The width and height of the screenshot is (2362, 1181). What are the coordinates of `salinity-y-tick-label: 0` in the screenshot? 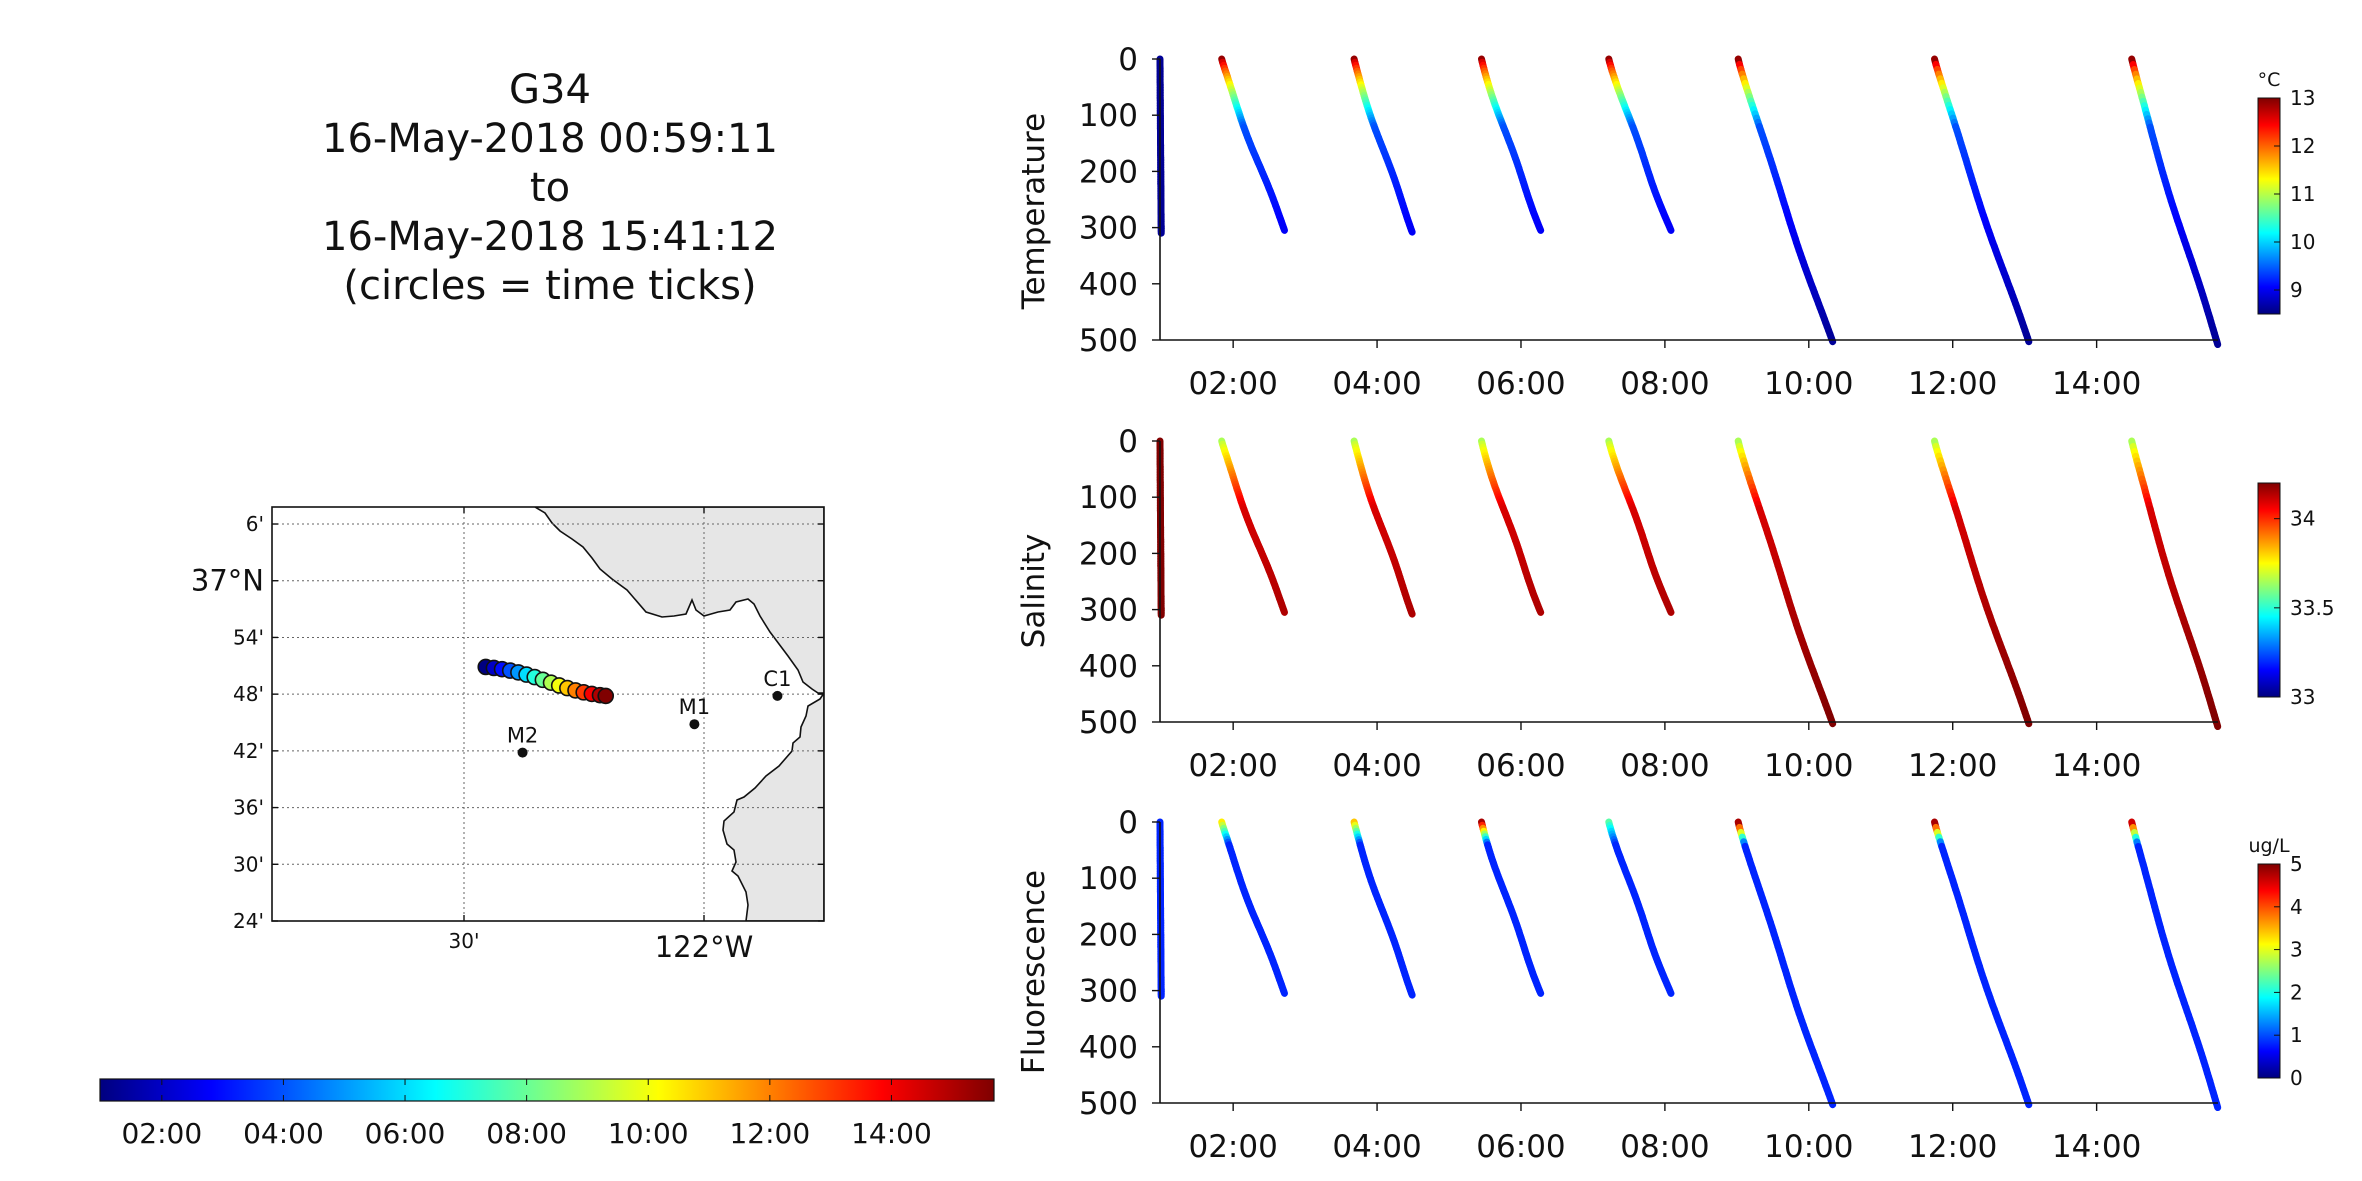 It's located at (1128, 442).